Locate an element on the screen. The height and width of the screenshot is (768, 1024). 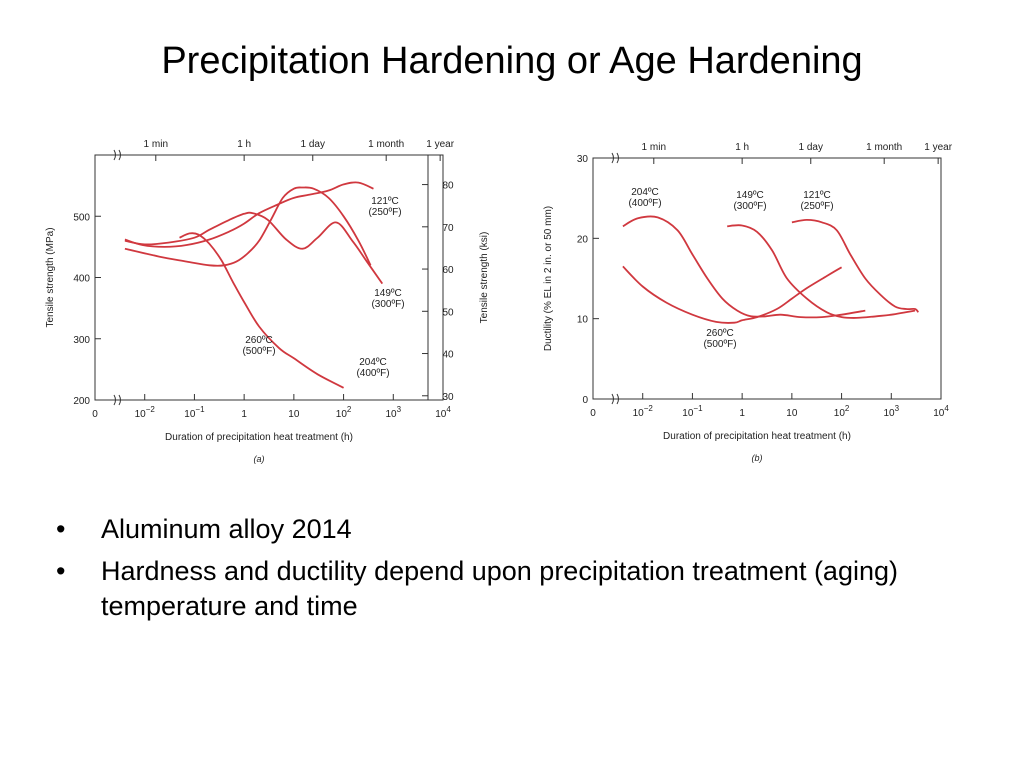
y-tick-label: 30 is located at coordinates (583, 159).